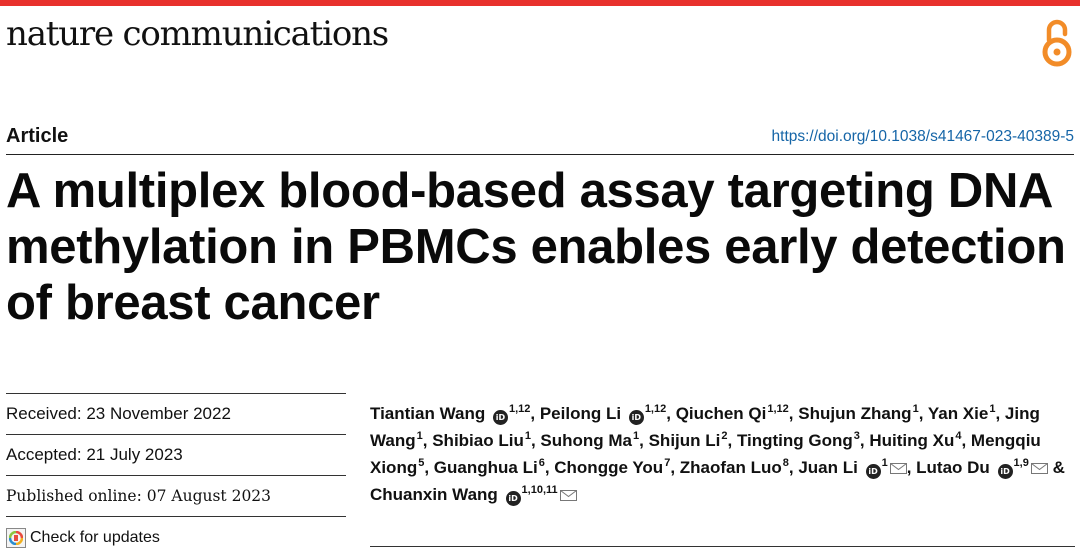  I want to click on check-for-updates-button: Check for updates, so click(83, 538).